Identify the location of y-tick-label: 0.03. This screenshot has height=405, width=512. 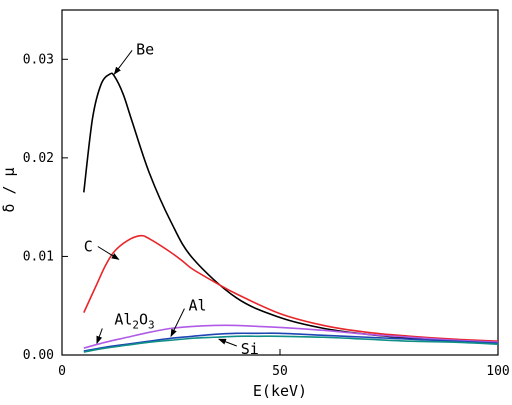
(38, 59).